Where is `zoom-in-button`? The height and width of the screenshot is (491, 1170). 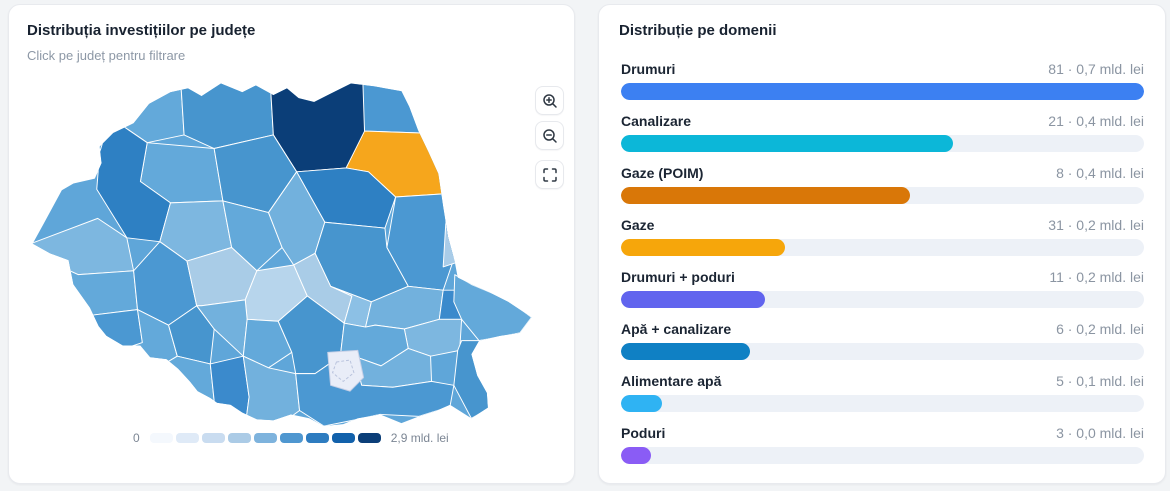
zoom-in-button is located at coordinates (549, 100).